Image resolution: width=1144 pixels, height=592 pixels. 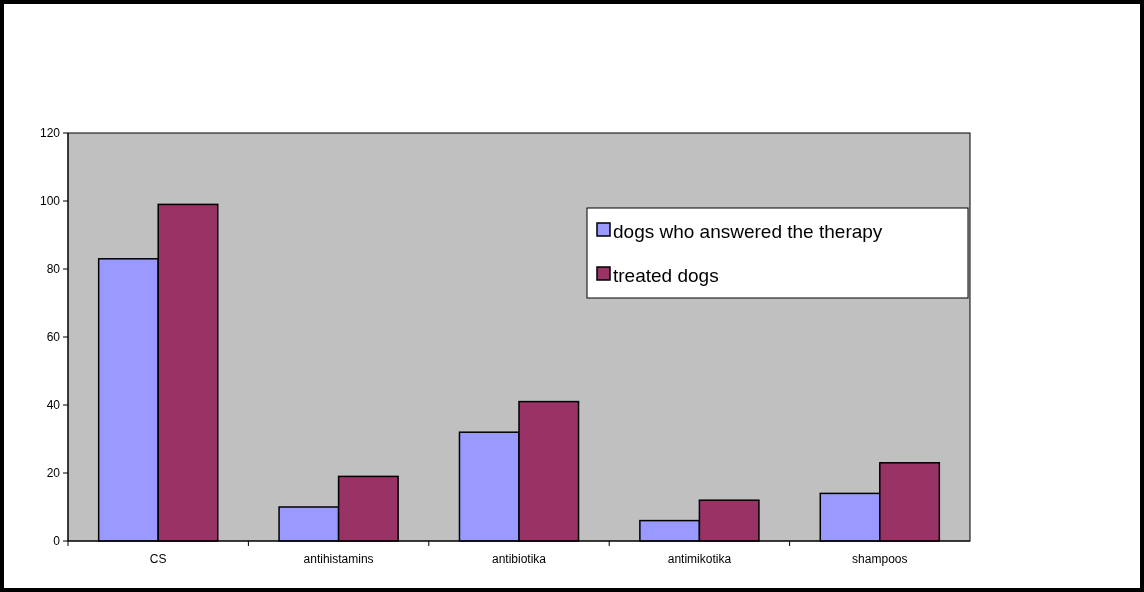 I want to click on y-tick-label: 60, so click(x=53, y=337).